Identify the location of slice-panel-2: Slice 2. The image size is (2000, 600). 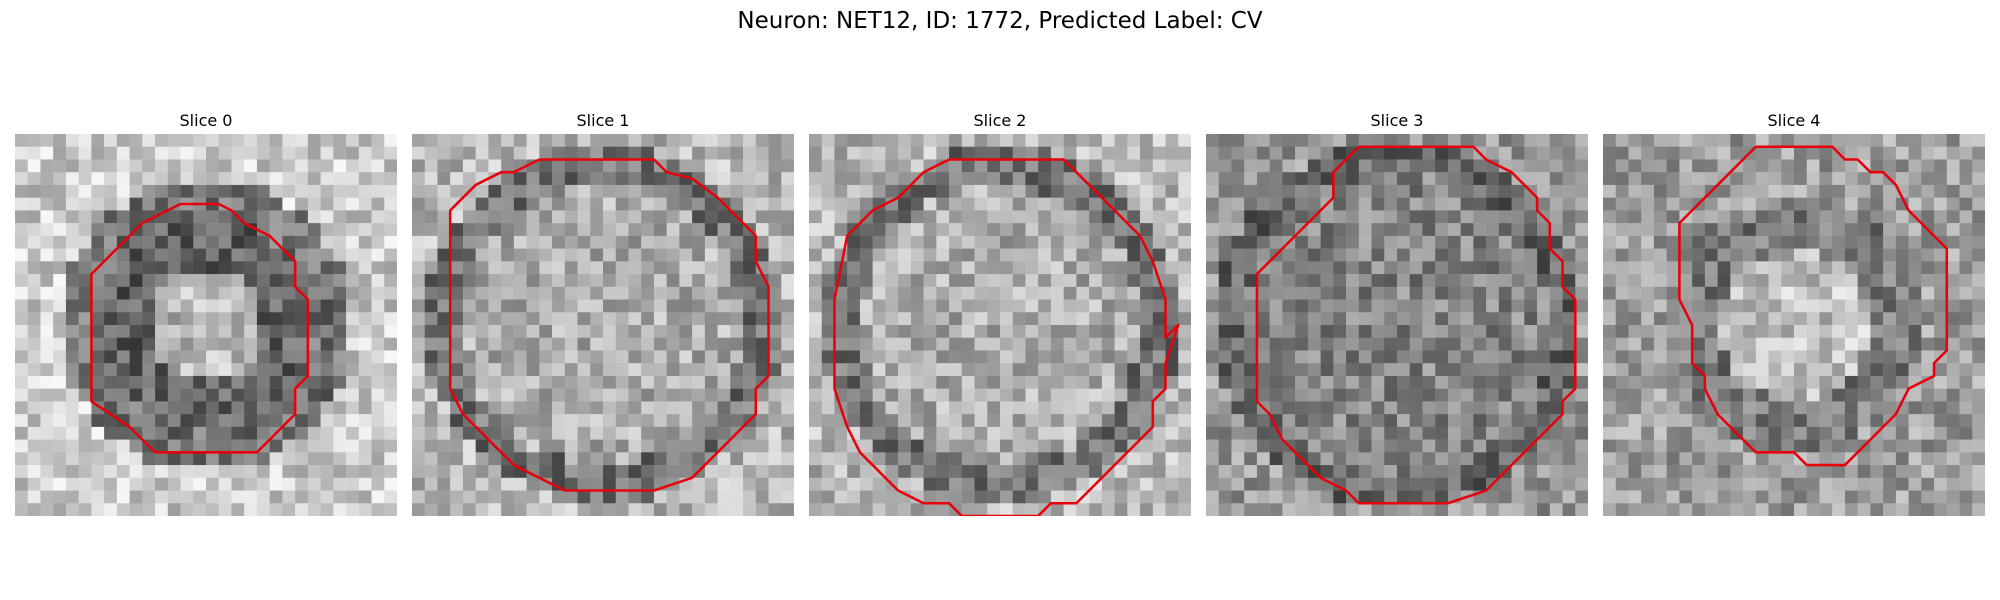
(1000, 314).